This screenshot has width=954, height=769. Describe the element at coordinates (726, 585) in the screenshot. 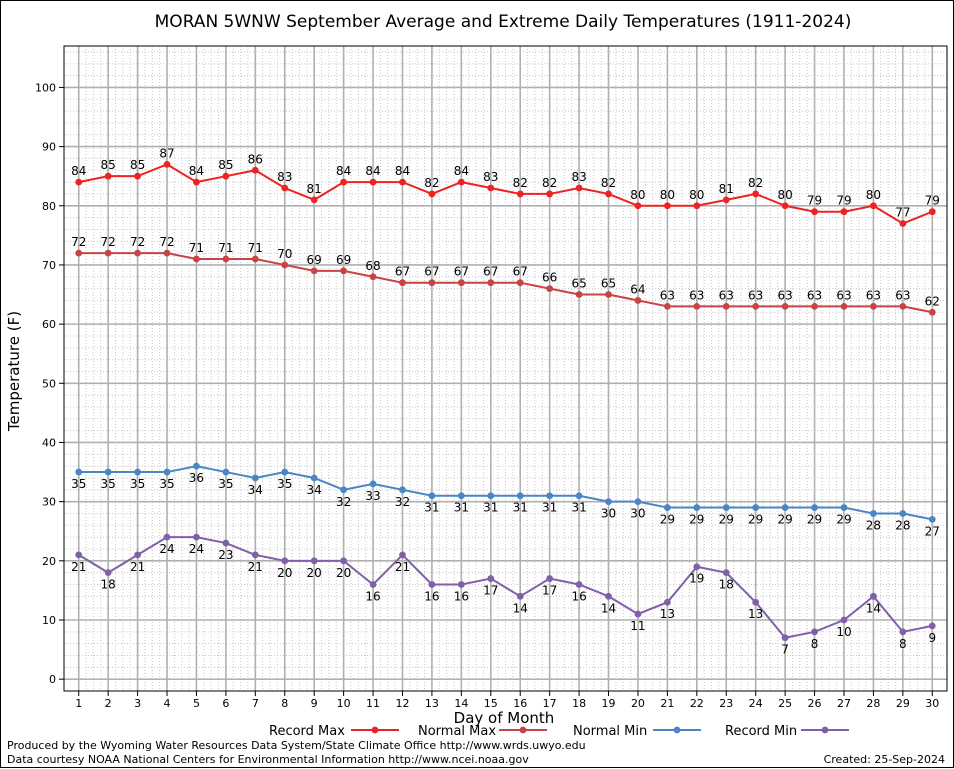

I see `record-min-data-label: 18` at that location.